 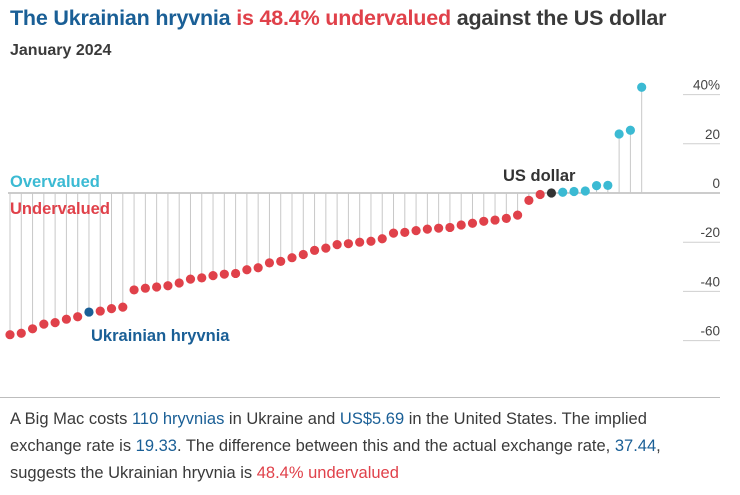 What do you see at coordinates (61, 50) in the screenshot?
I see `chart-subtitle: January 2024` at bounding box center [61, 50].